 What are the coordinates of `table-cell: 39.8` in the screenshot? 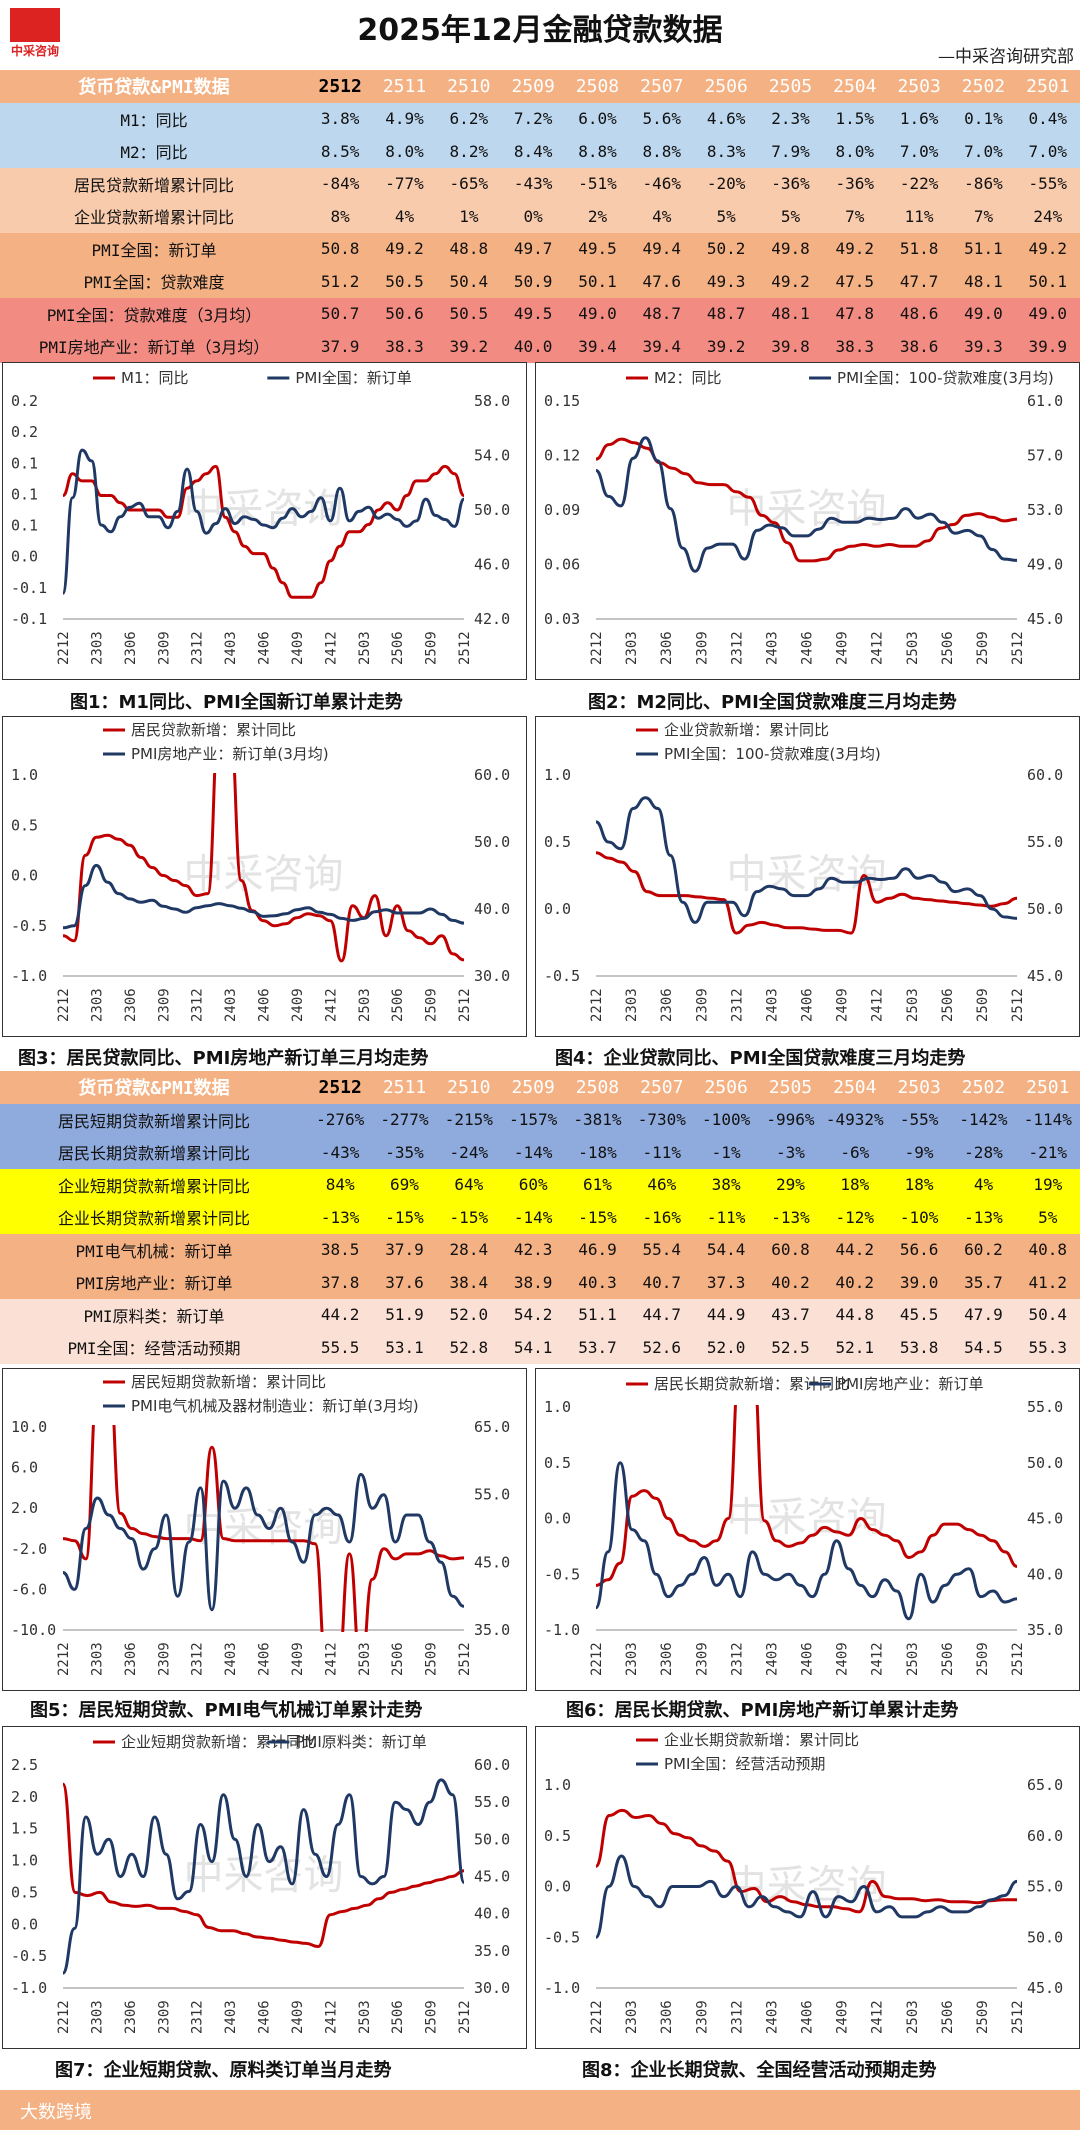 It's located at (790, 346).